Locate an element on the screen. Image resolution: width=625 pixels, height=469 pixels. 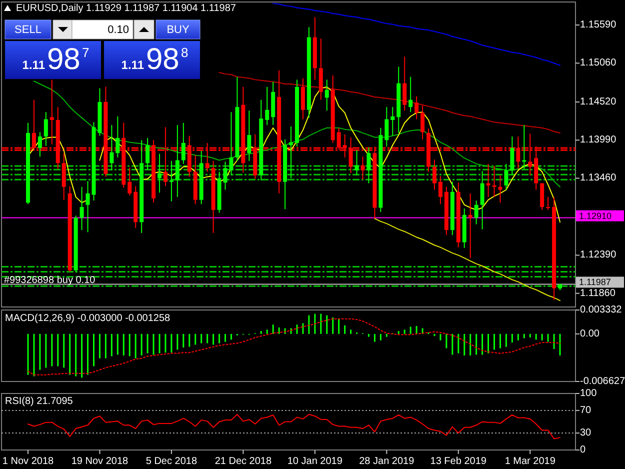
annotation: BUY is located at coordinates (178, 30).